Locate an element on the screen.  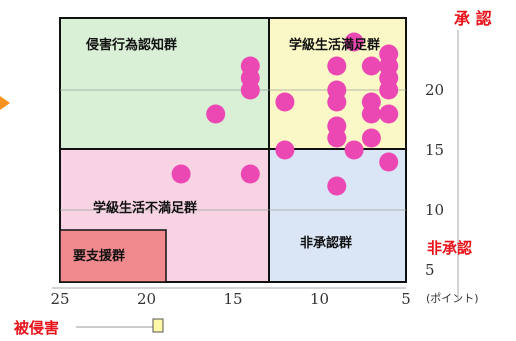
quadrant-support-needed is located at coordinates (113, 256).